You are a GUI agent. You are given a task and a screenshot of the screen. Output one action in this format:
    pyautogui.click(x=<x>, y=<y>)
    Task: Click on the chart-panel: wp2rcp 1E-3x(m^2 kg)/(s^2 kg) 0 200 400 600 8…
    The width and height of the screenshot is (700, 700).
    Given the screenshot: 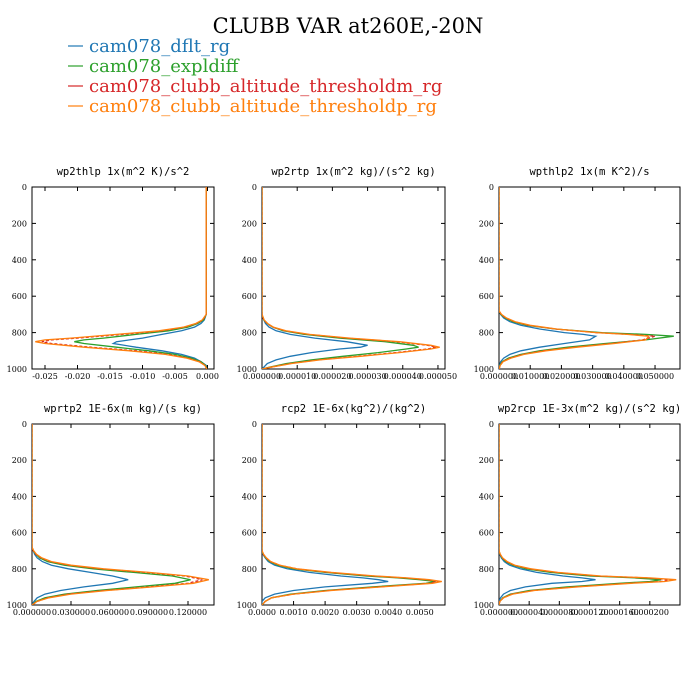 What is the action you would take?
    pyautogui.click(x=578, y=510)
    